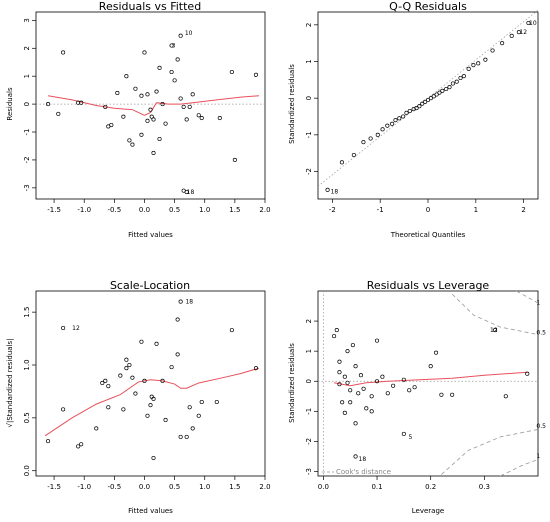 Image resolution: width=550 pixels, height=522 pixels. What do you see at coordinates (428, 6) in the screenshot?
I see `chart-title: Q-Q Residuals` at bounding box center [428, 6].